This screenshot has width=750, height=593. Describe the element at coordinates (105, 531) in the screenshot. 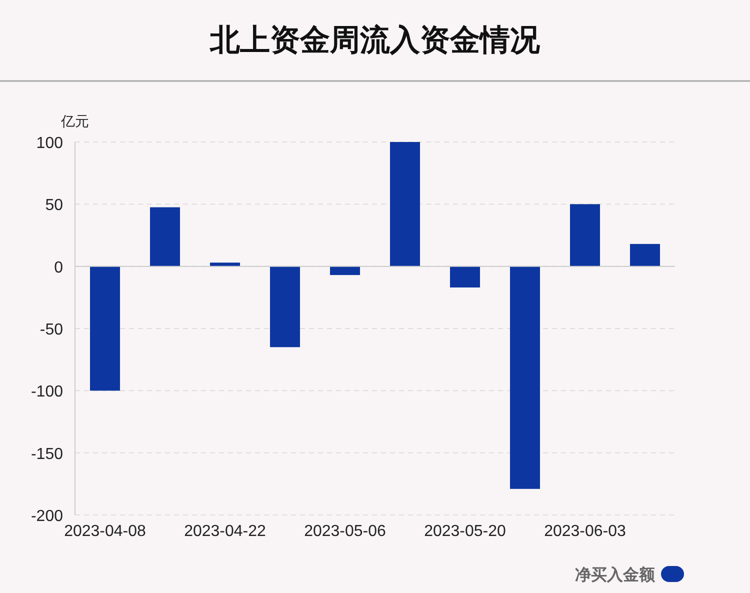

I see `x-tick-label: 2023-04-08` at that location.